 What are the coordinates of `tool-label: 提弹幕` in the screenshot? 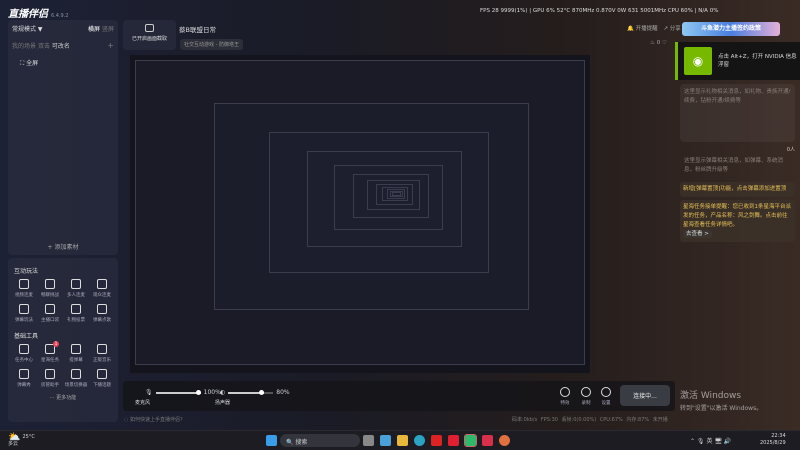 It's located at (76, 360).